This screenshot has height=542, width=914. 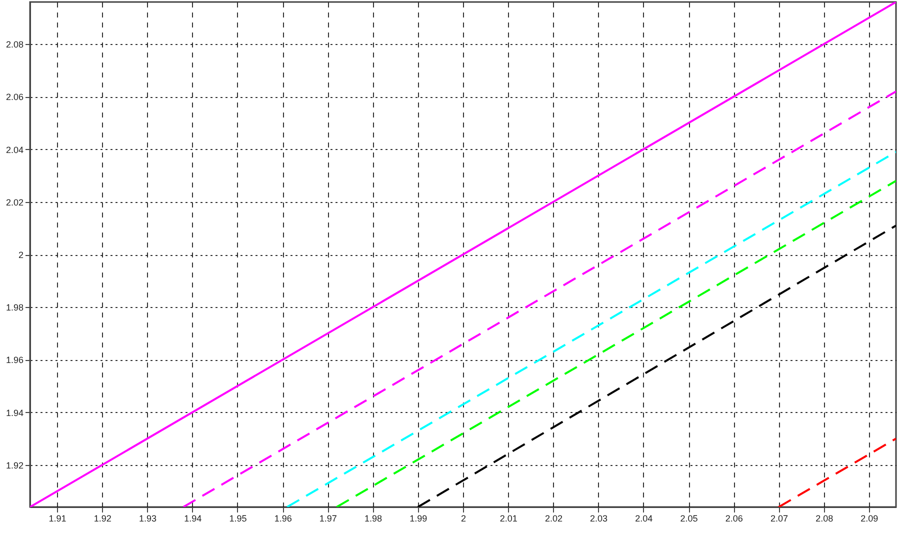 I want to click on x-tick-label: 2.03, so click(x=599, y=519).